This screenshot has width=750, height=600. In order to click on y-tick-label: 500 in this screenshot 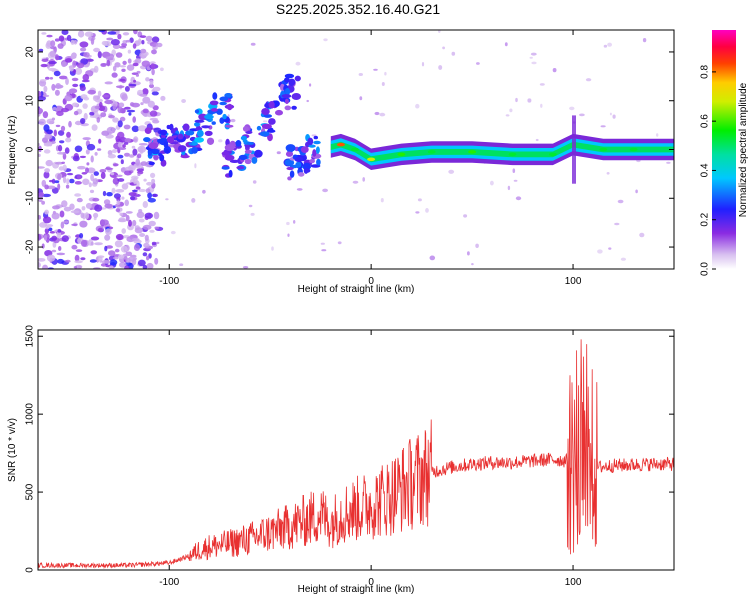, I will do `click(30, 491)`.